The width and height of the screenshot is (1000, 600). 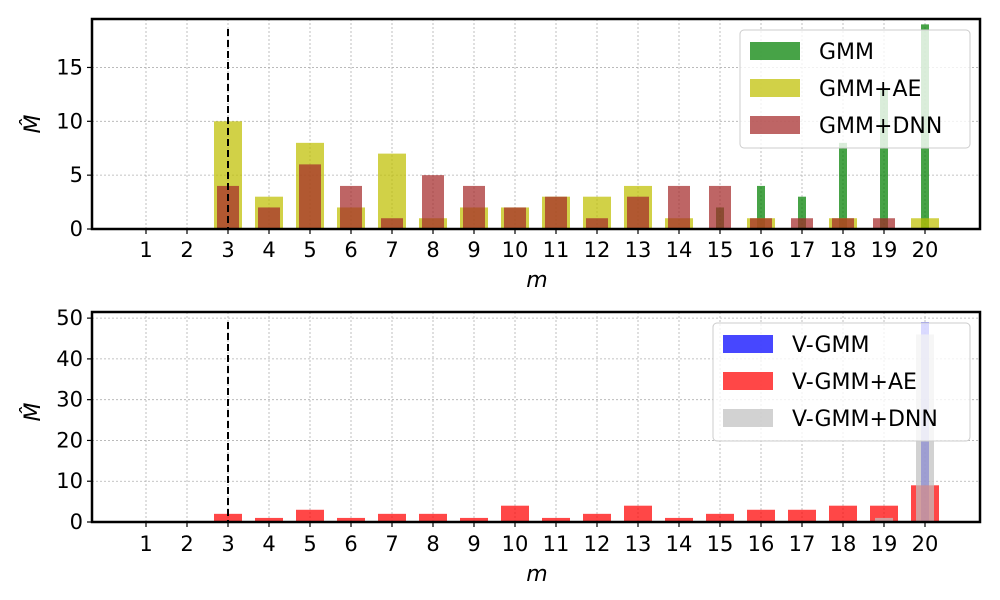 What do you see at coordinates (556, 544) in the screenshot?
I see `x-tick-label: 11` at bounding box center [556, 544].